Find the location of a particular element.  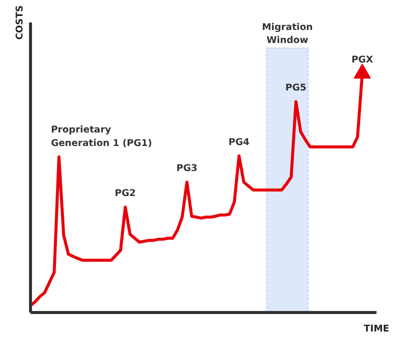

annotation: PG4 is located at coordinates (239, 142).